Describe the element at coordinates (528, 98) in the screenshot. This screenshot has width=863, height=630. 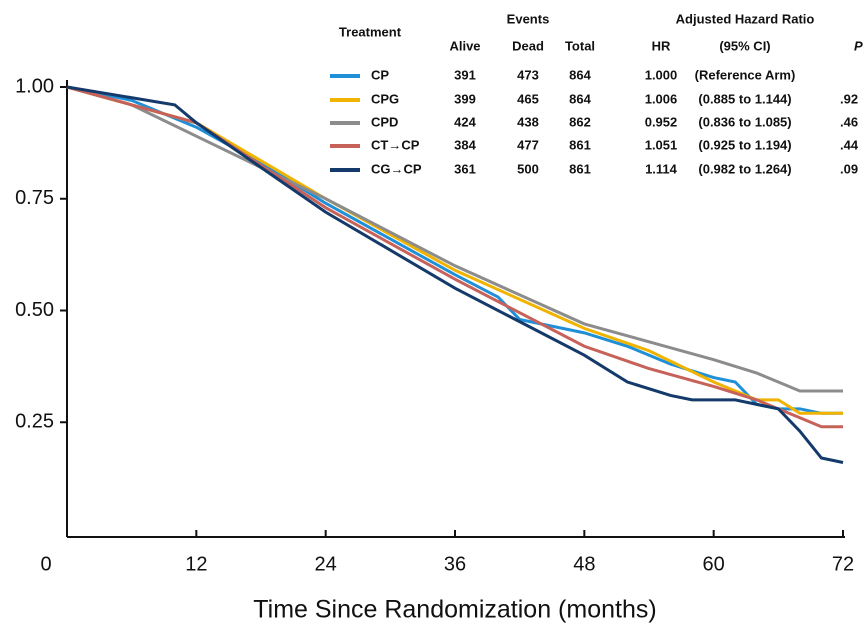
I see `table-cell: 465` at that location.